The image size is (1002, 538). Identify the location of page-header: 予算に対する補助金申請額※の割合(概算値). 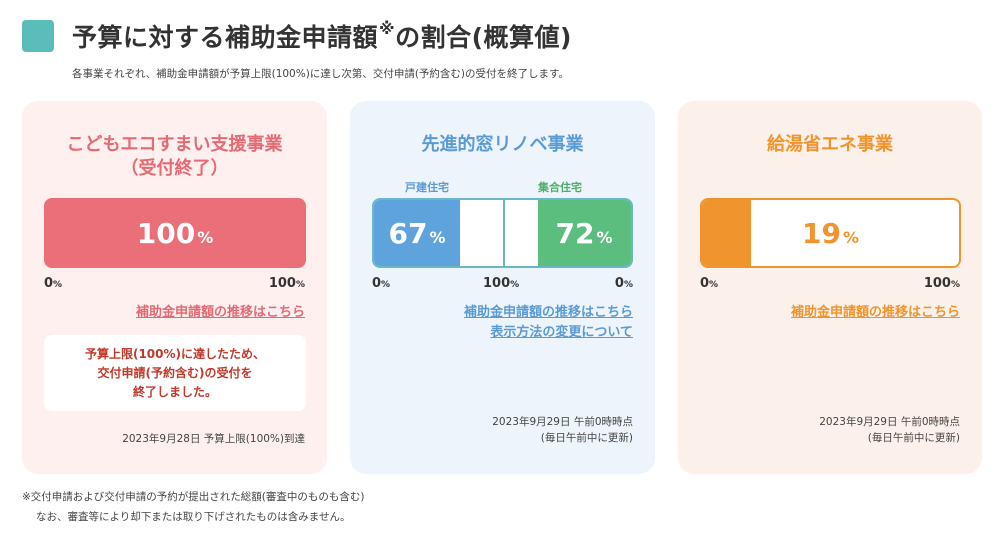
(297, 36).